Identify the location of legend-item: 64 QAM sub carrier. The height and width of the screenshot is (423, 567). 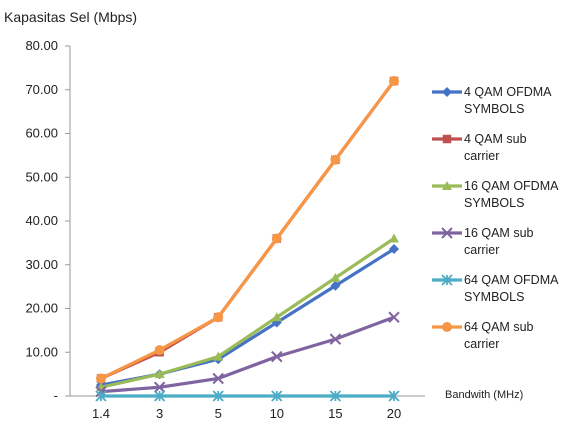
(483, 335).